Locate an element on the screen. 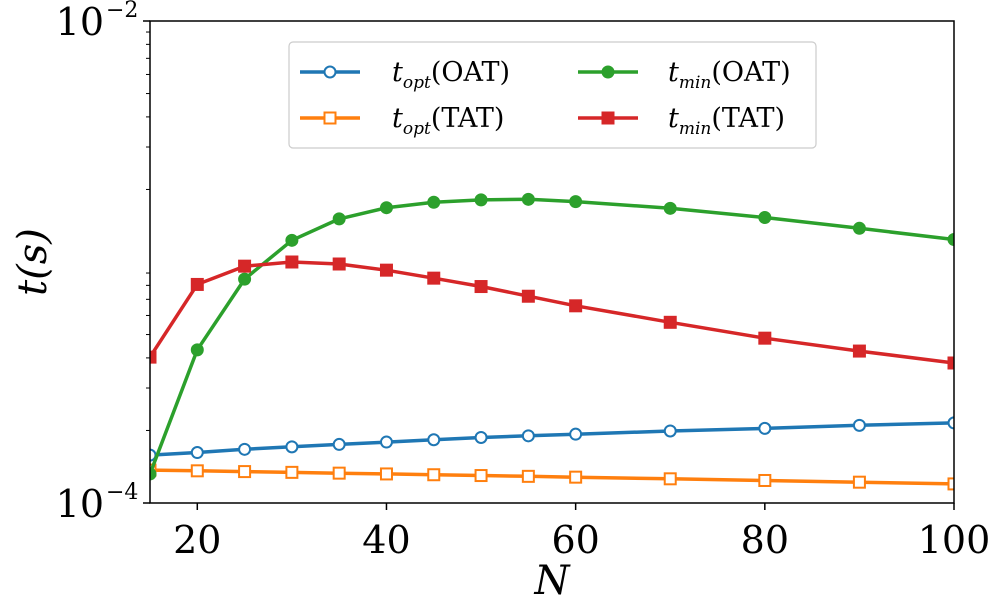 The image size is (997, 611). x-tick-label: 20 is located at coordinates (197, 540).